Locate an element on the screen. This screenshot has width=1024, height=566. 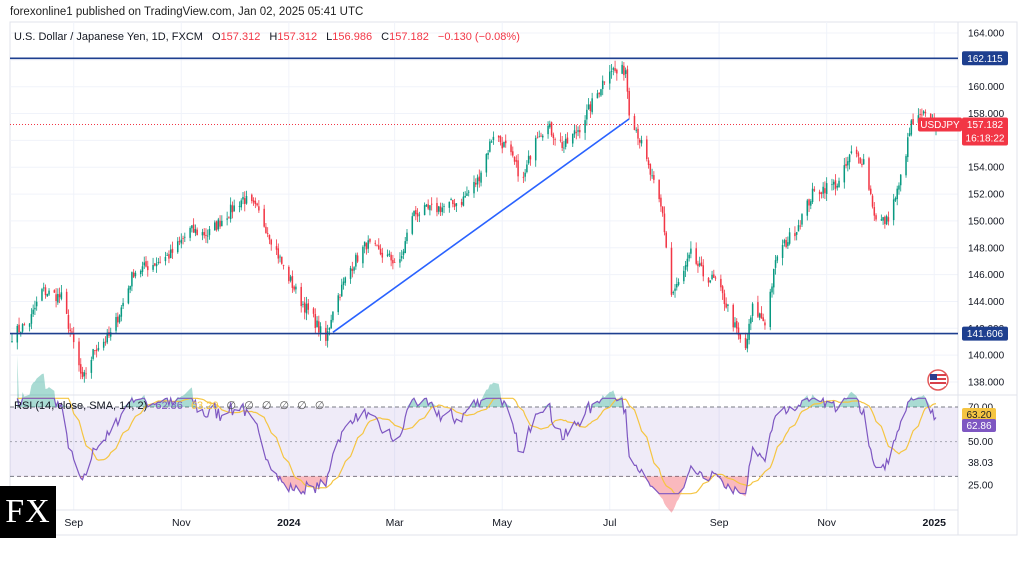
price-tick-label: 152.000 is located at coordinates (986, 195).